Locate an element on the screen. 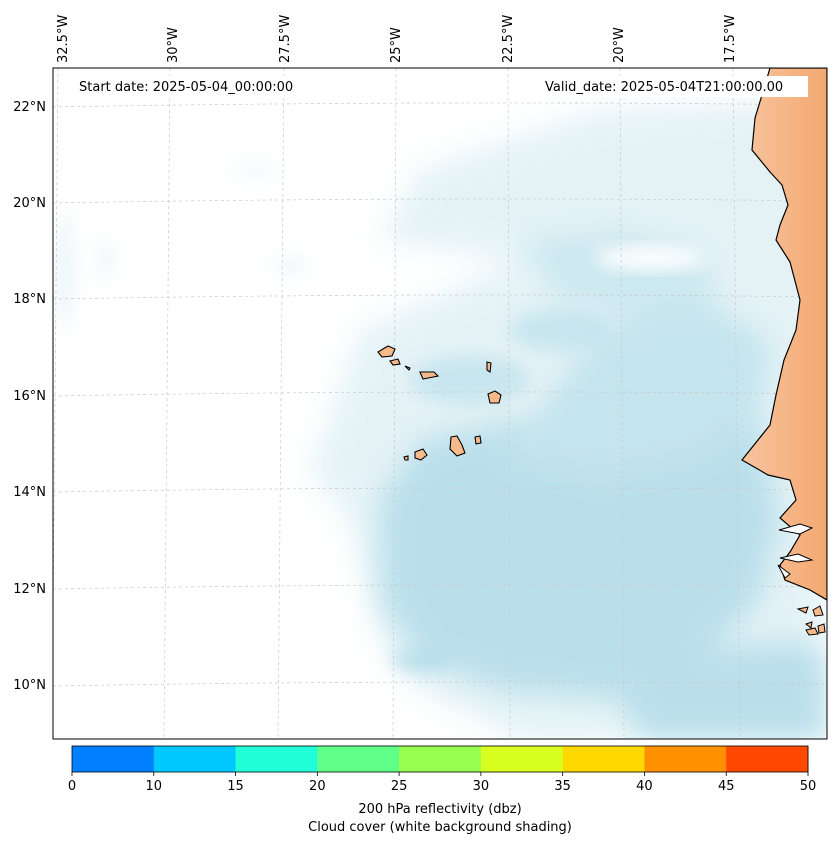 The width and height of the screenshot is (837, 843). valid-date-label: Valid_date: 2025-05-04T21:00:00.00 is located at coordinates (664, 87).